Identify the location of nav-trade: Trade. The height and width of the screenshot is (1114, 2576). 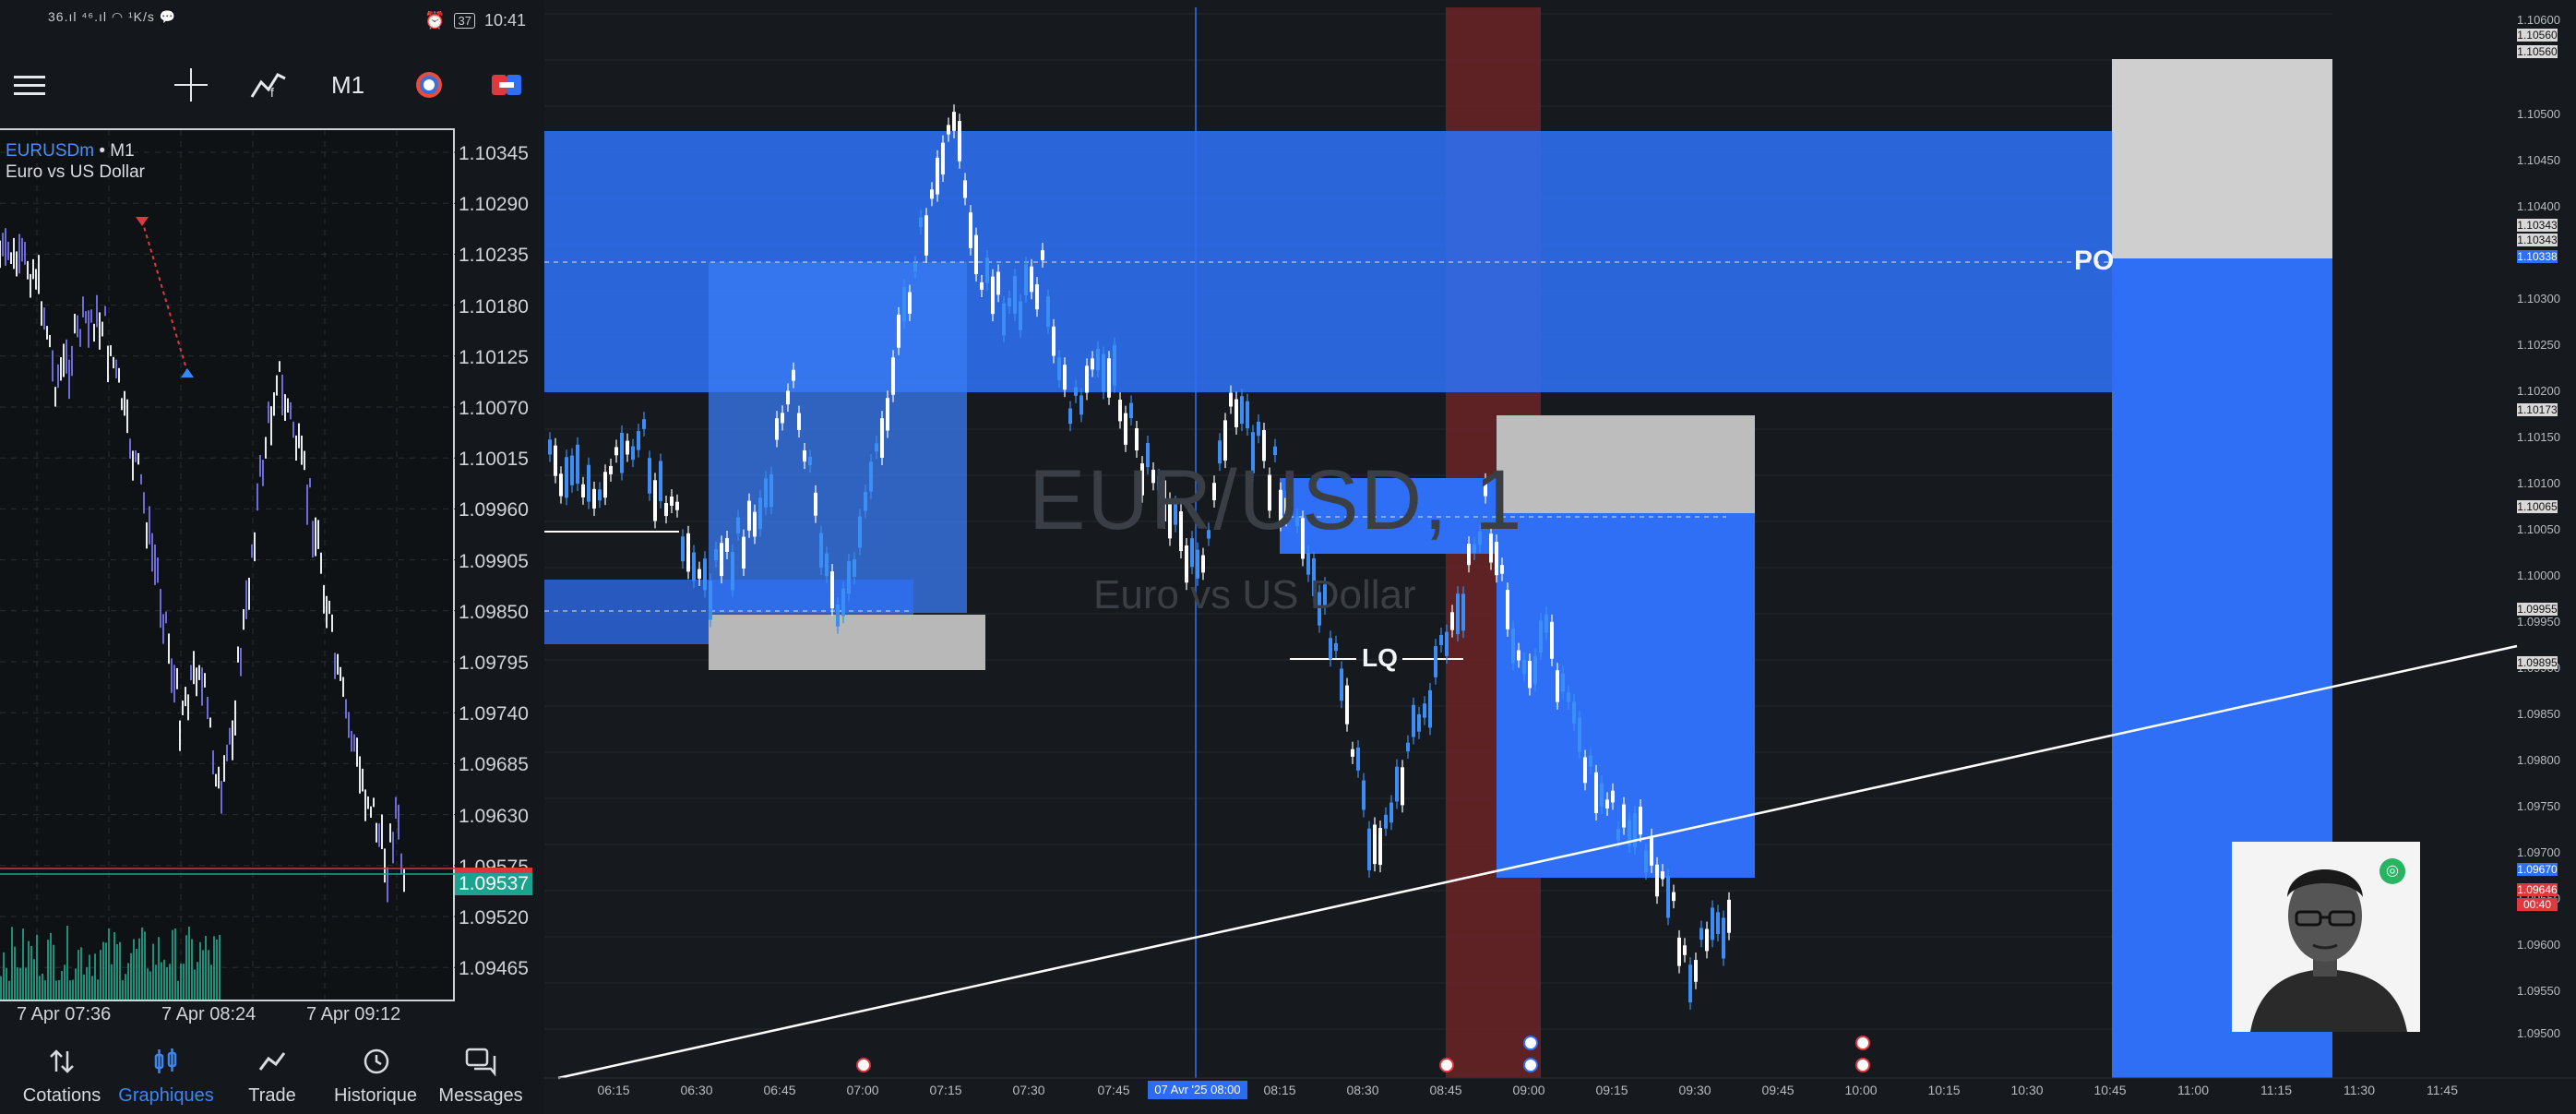
(272, 1077).